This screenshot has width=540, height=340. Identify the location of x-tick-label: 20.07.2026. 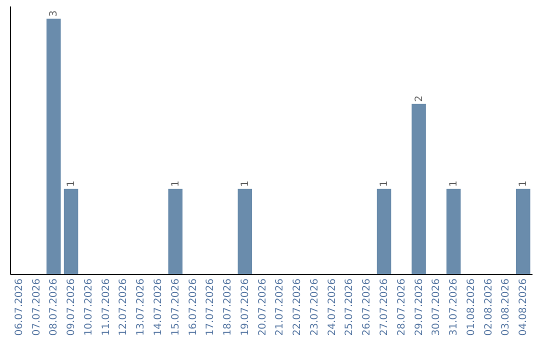
(262, 307).